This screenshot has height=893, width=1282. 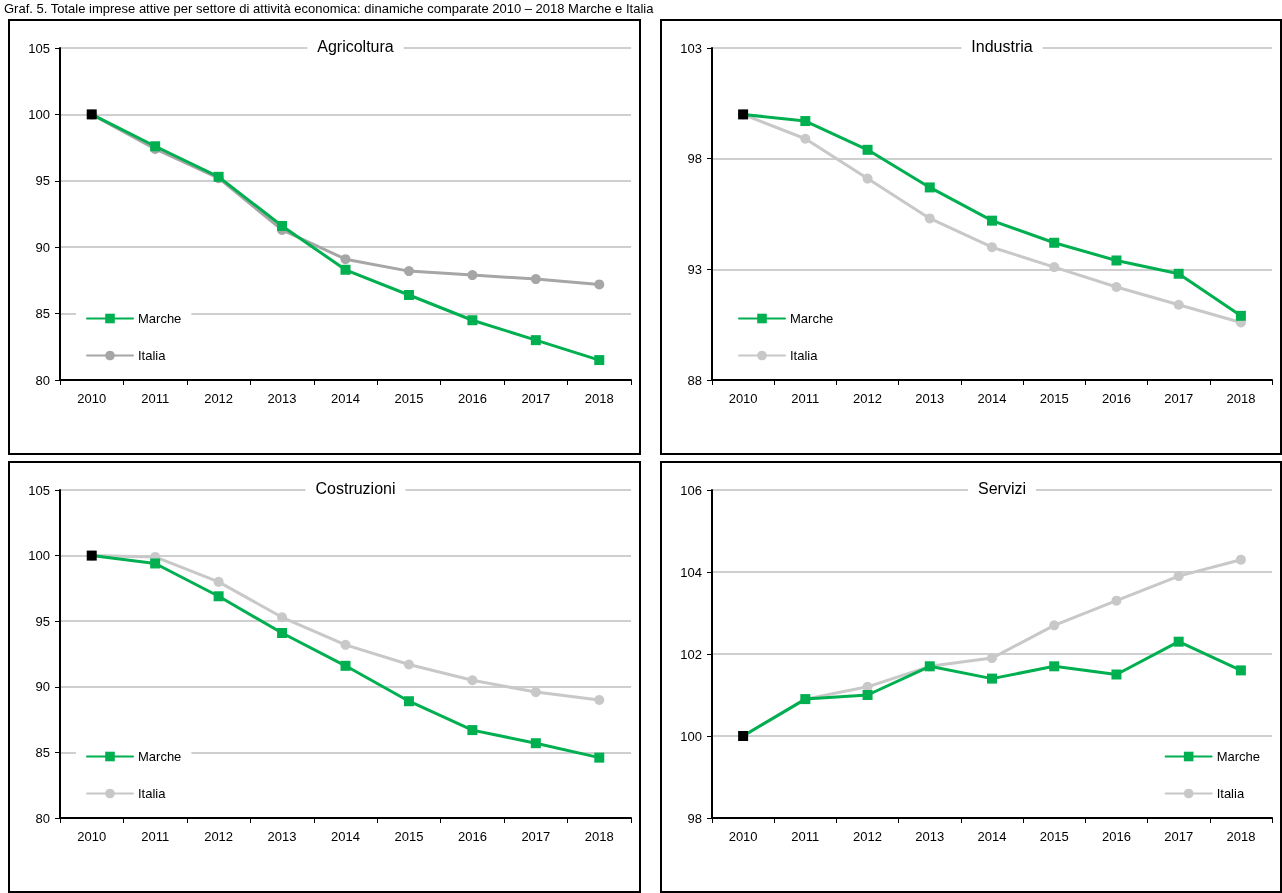 I want to click on y-tick-label: 104, so click(x=691, y=572).